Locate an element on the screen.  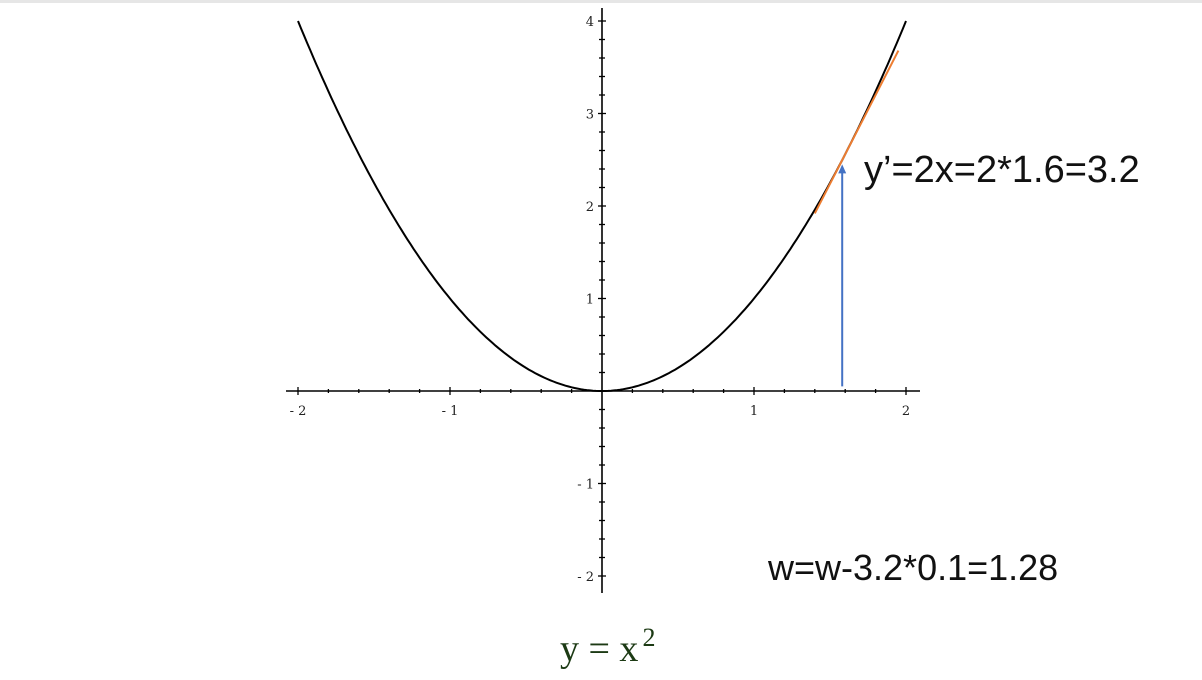
x-tick-label: 1 is located at coordinates (754, 411).